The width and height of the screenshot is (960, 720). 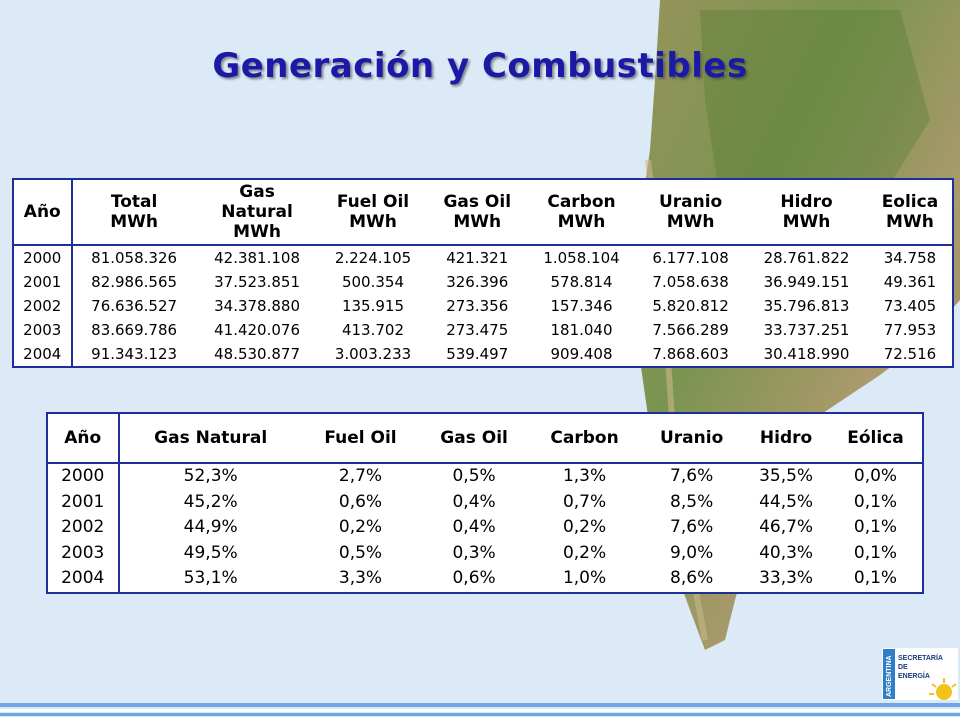 What do you see at coordinates (133, 212) in the screenshot?
I see `header-total: Total MWh` at bounding box center [133, 212].